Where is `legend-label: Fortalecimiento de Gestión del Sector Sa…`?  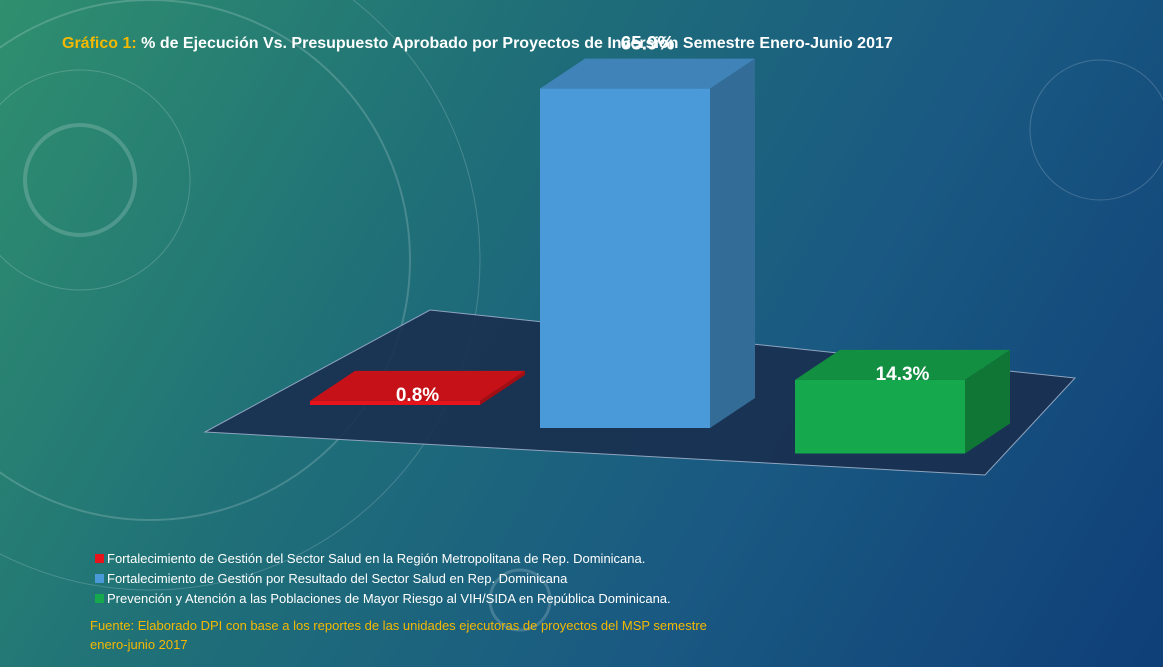
legend-label: Fortalecimiento de Gestión del Sector Sa… is located at coordinates (376, 558).